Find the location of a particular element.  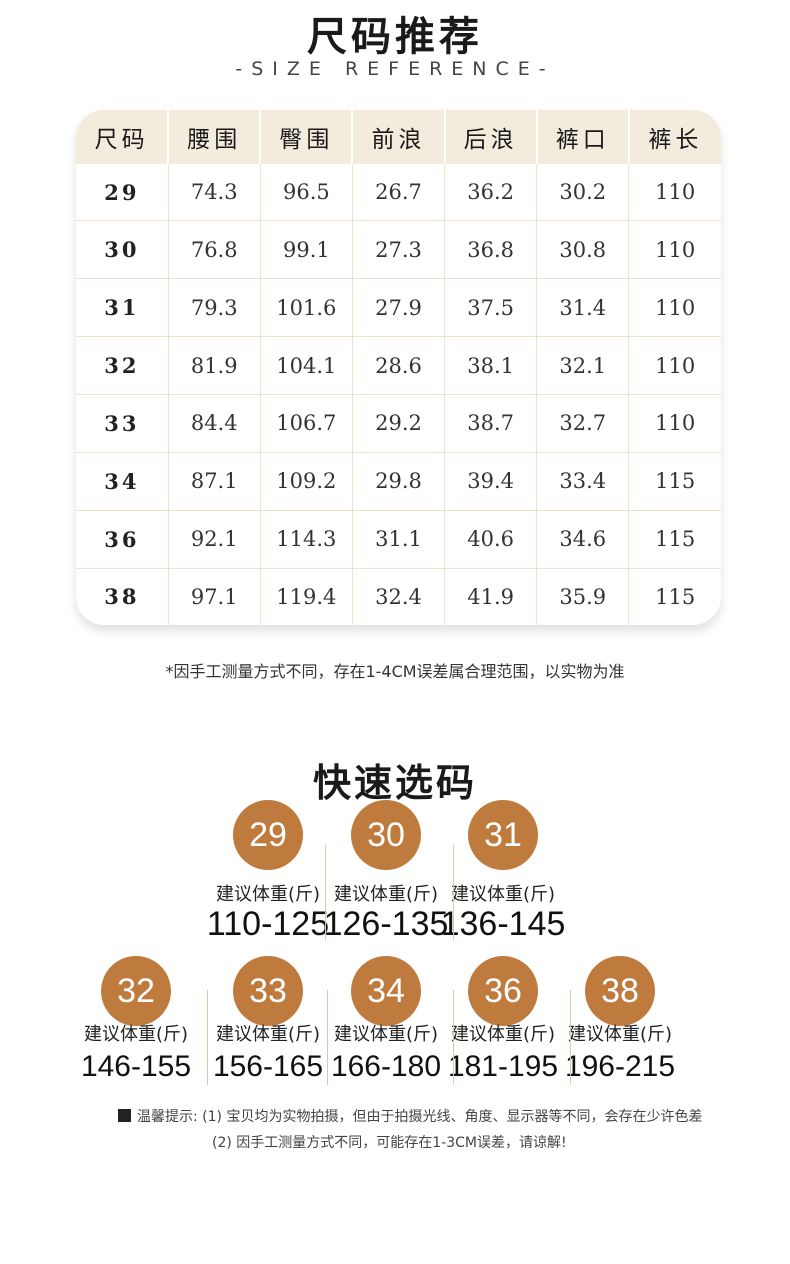

measure-cell: 29.2 is located at coordinates (399, 423).